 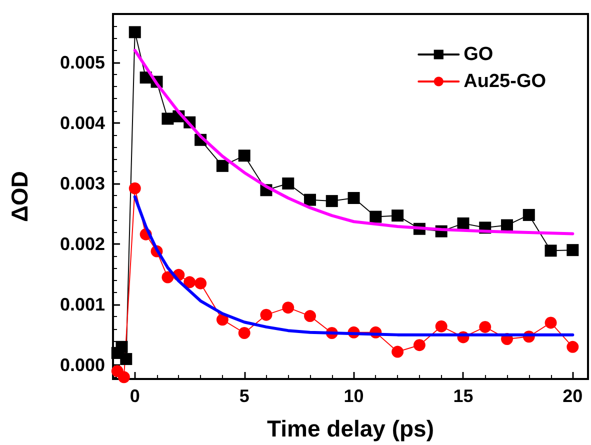 I want to click on y-tick-label: 0.002, so click(x=82, y=244).